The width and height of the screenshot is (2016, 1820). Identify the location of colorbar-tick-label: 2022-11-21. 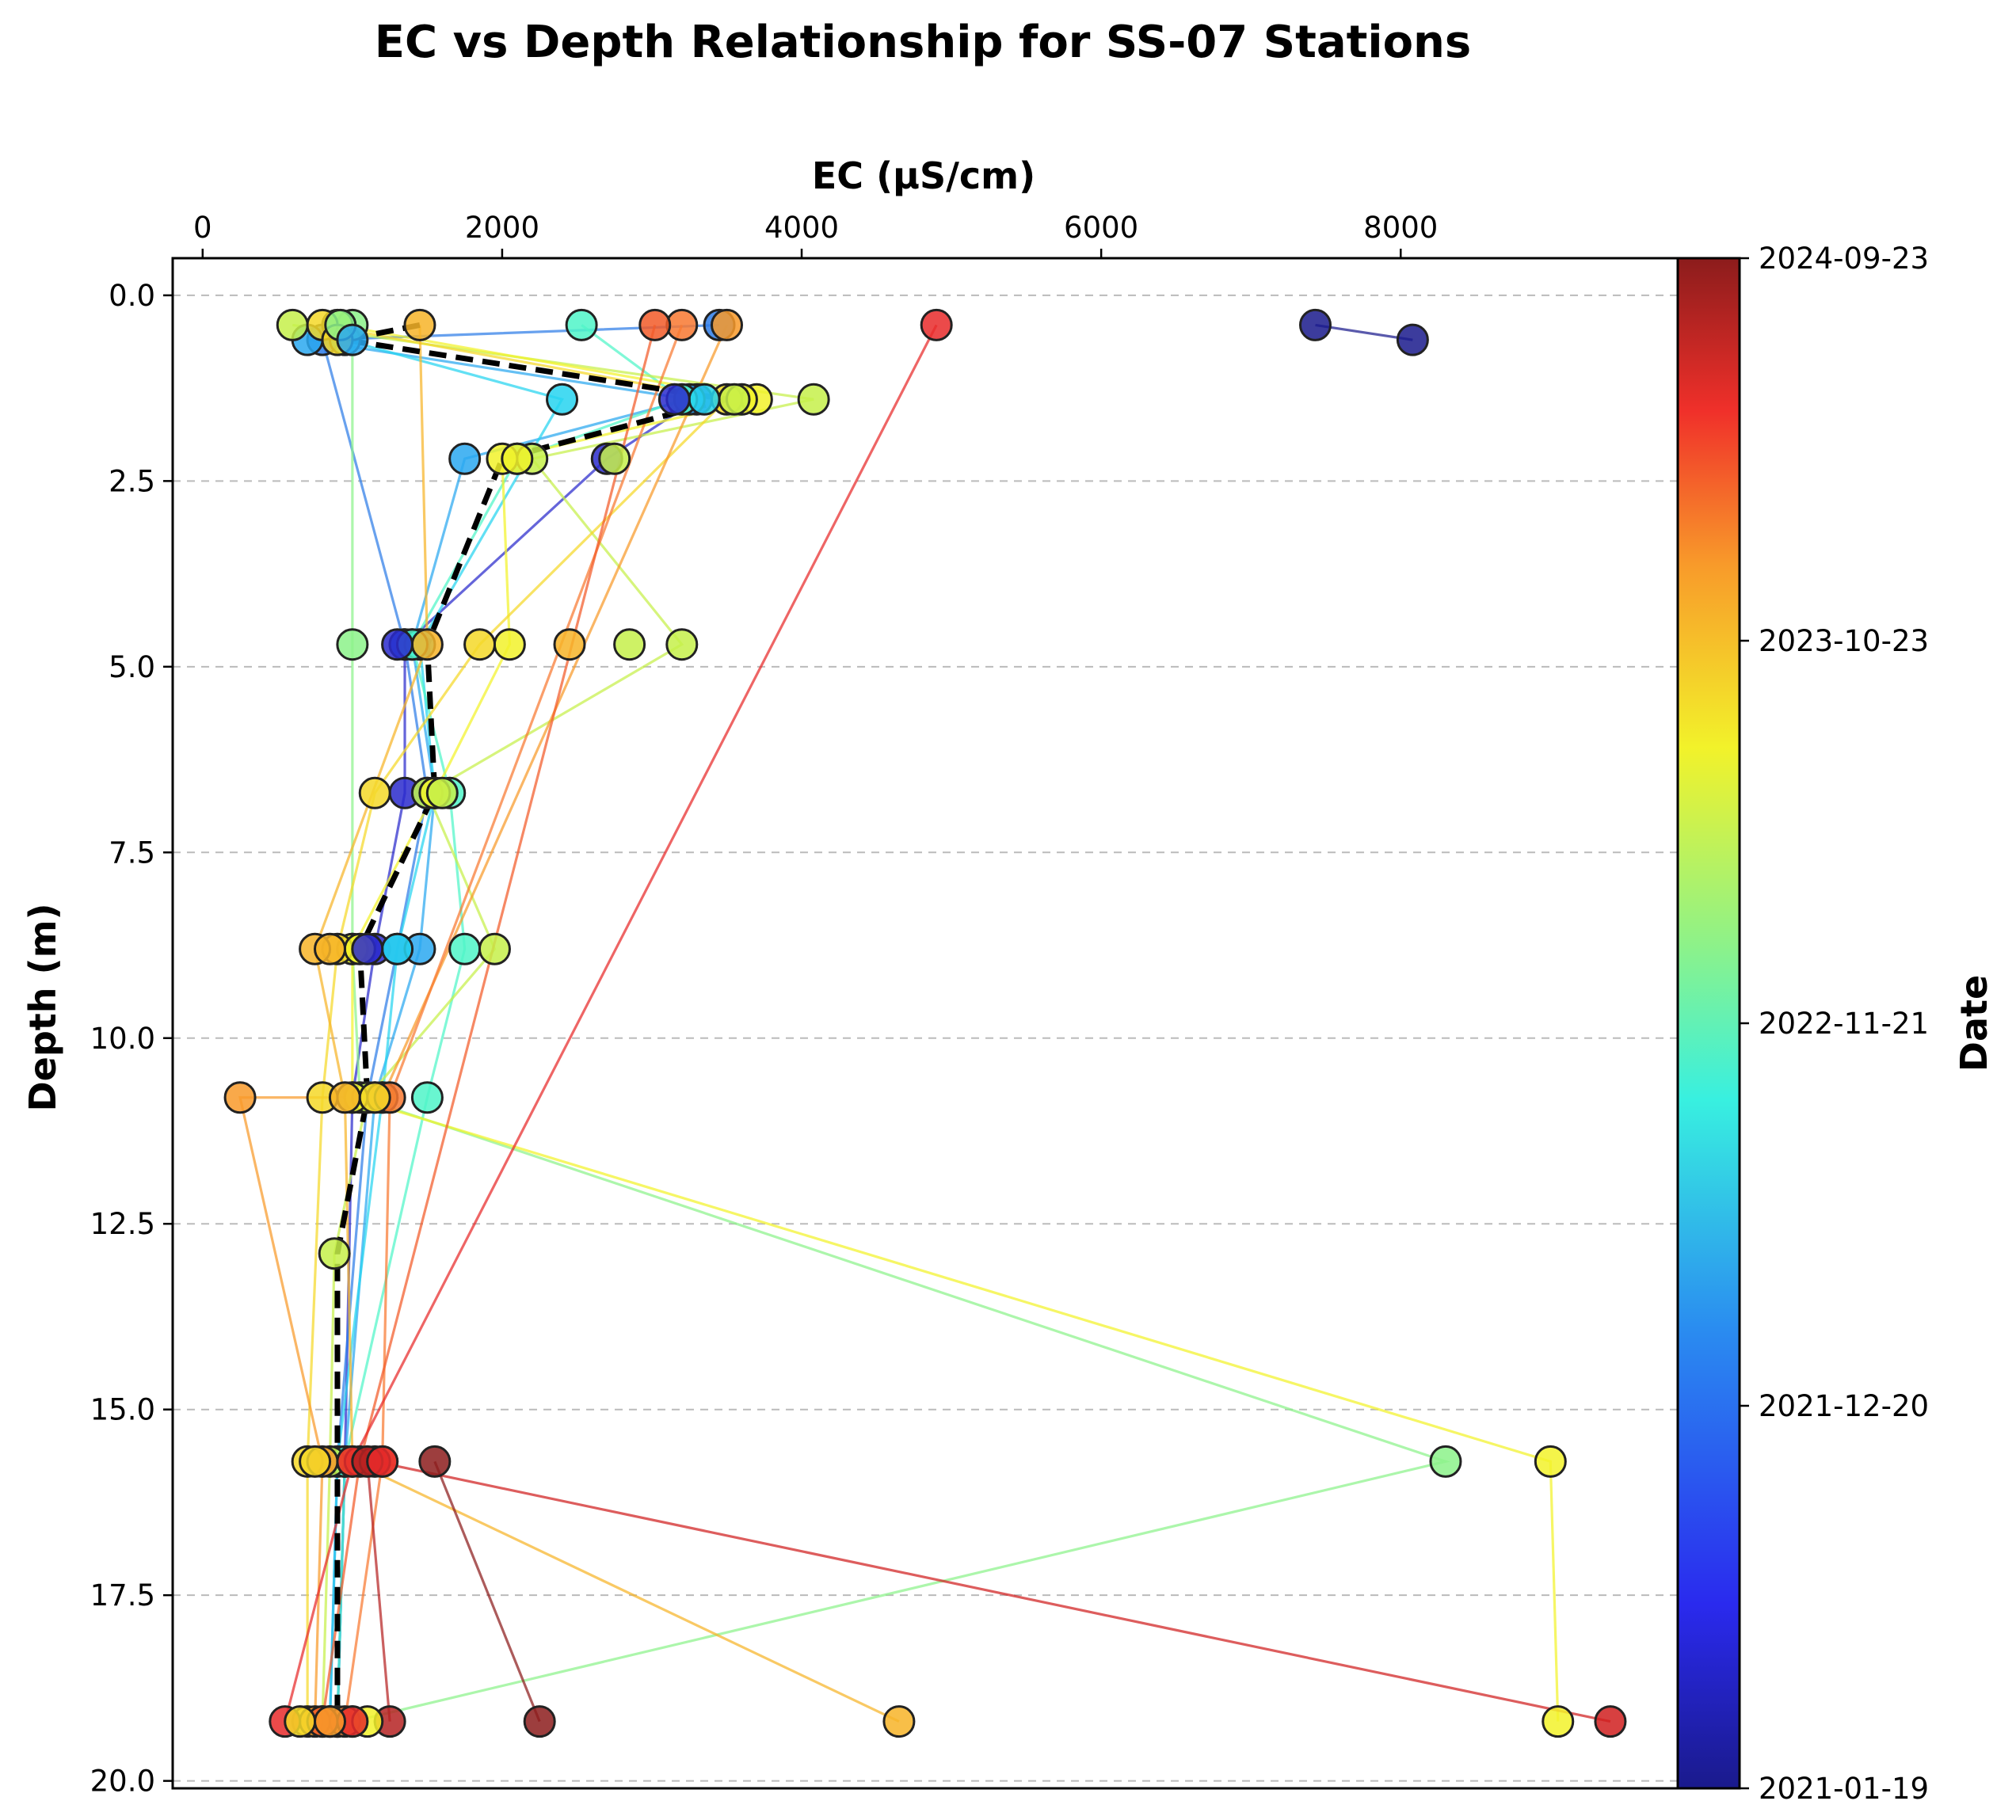
(1844, 1024).